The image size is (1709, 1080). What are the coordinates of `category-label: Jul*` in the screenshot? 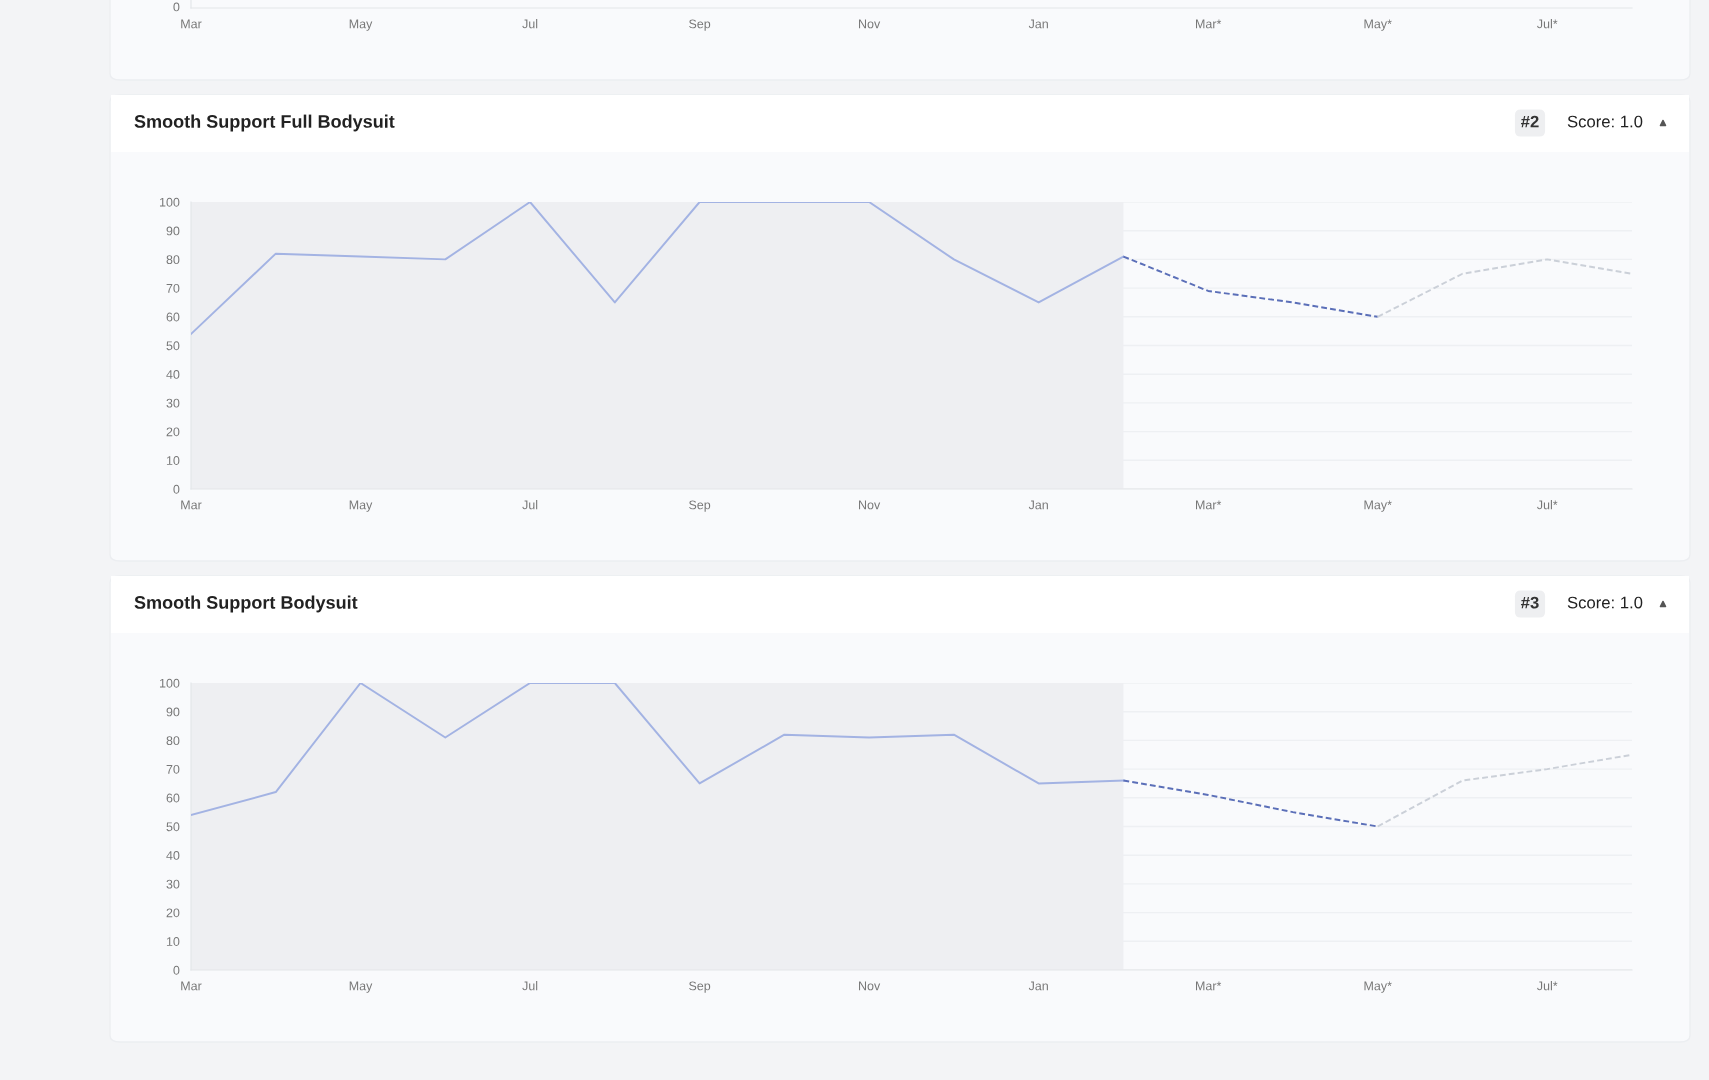 It's located at (1547, 24).